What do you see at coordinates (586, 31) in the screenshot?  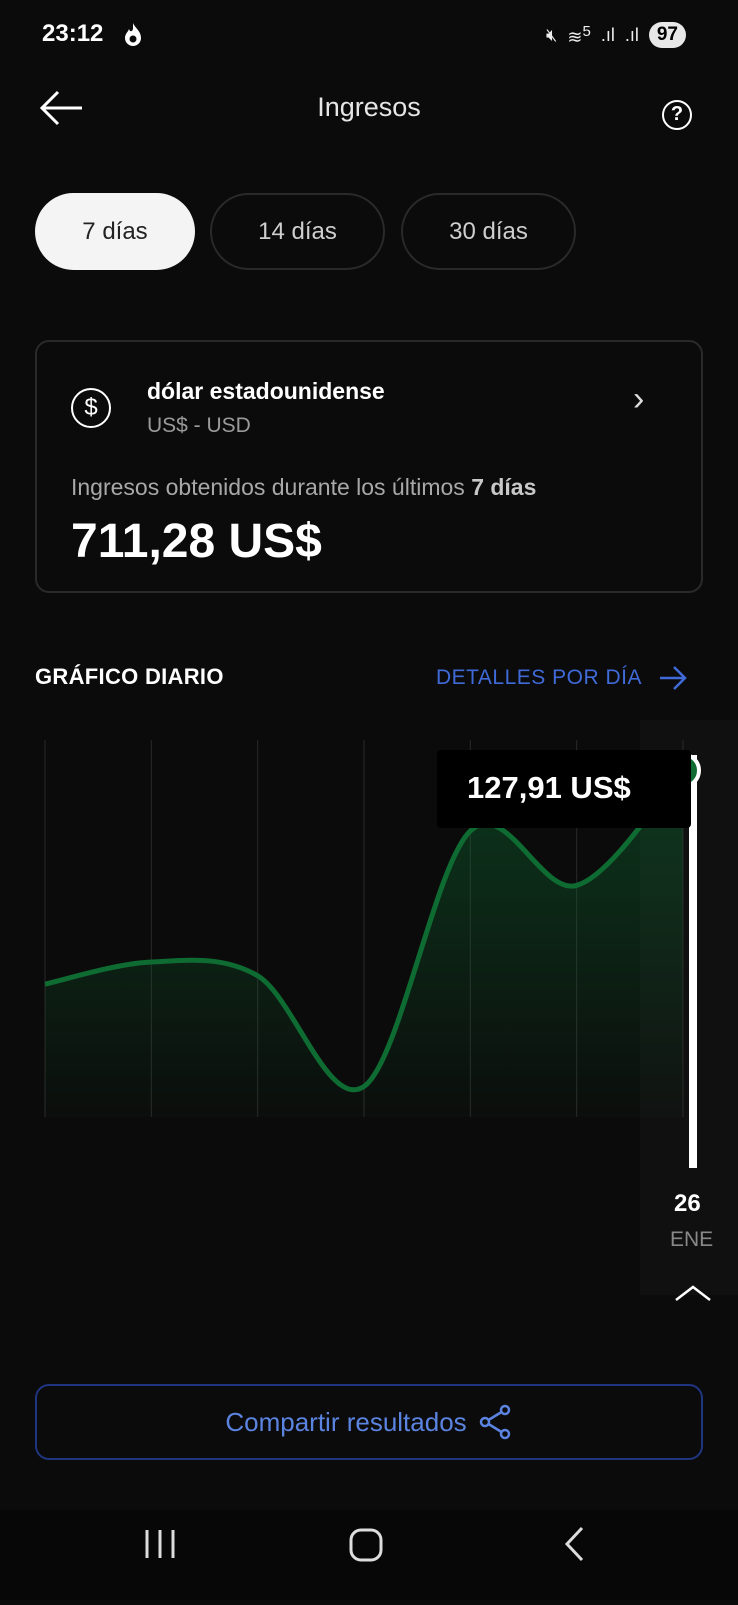 I see `wifi-label: 5` at bounding box center [586, 31].